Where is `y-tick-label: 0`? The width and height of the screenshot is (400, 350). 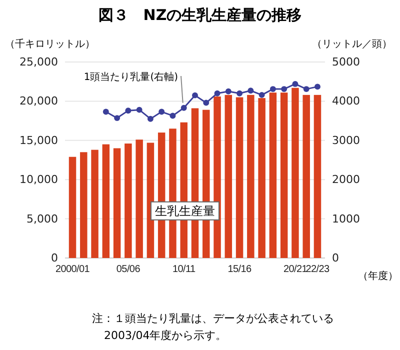 y-tick-label: 0 is located at coordinates (54, 258).